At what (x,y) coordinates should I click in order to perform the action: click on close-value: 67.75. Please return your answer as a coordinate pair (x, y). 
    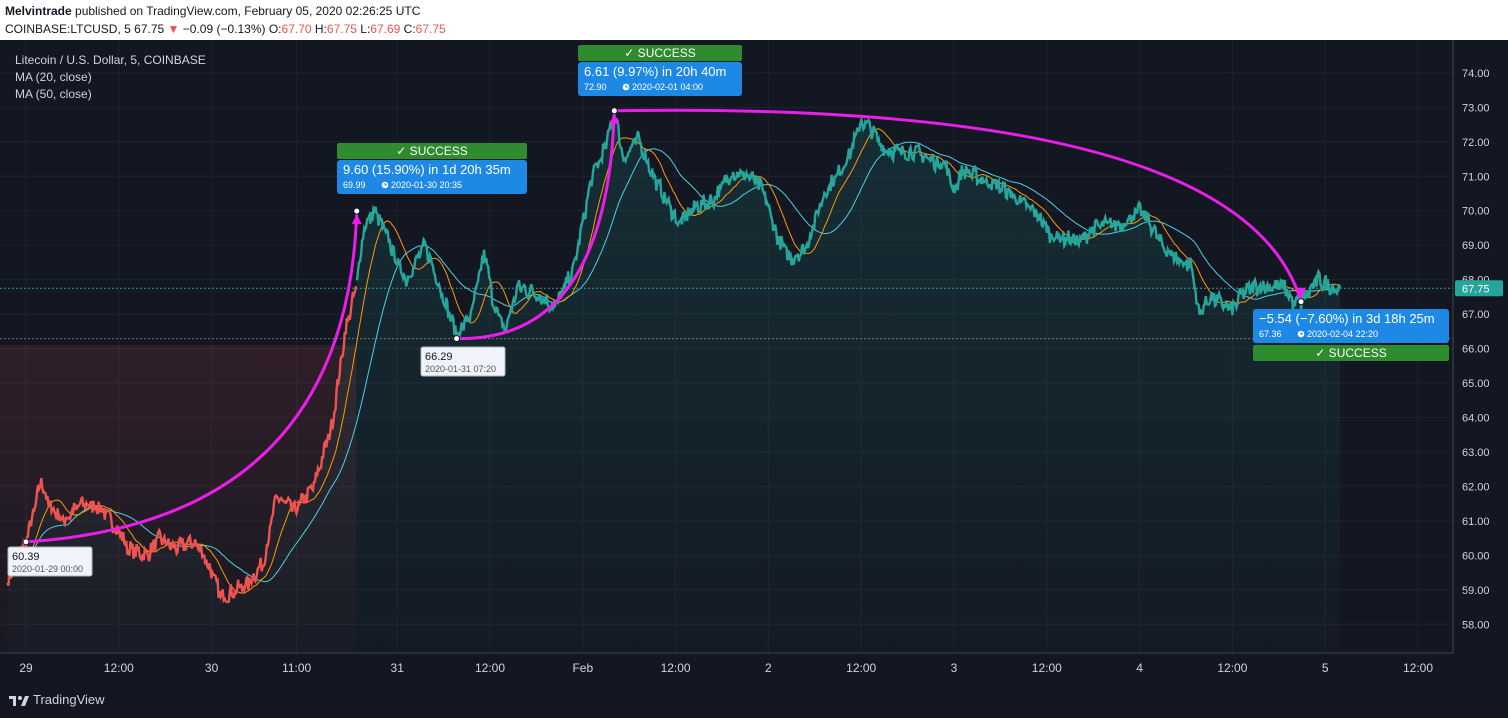
    Looking at the image, I should click on (430, 29).